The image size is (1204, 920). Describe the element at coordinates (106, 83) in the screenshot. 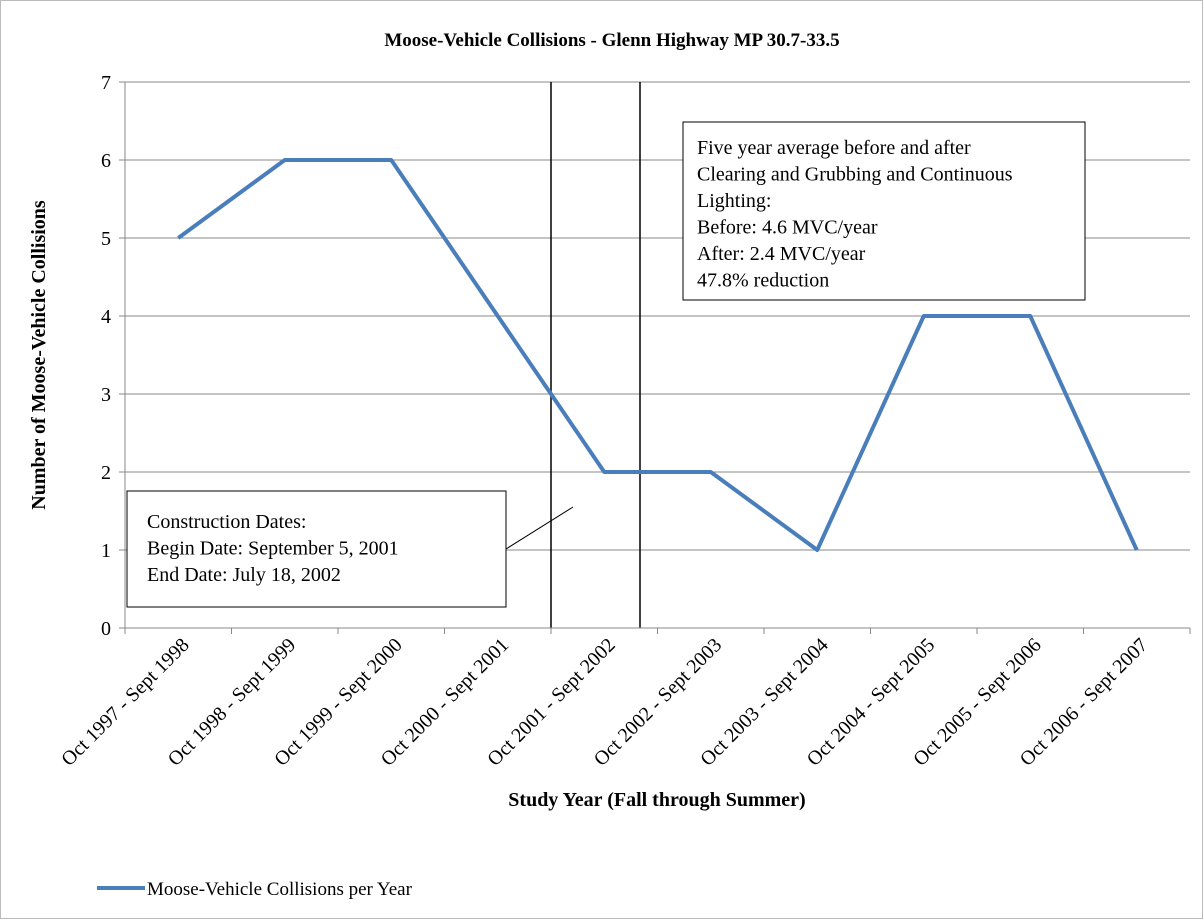

I see `y-tick-label: 7` at that location.